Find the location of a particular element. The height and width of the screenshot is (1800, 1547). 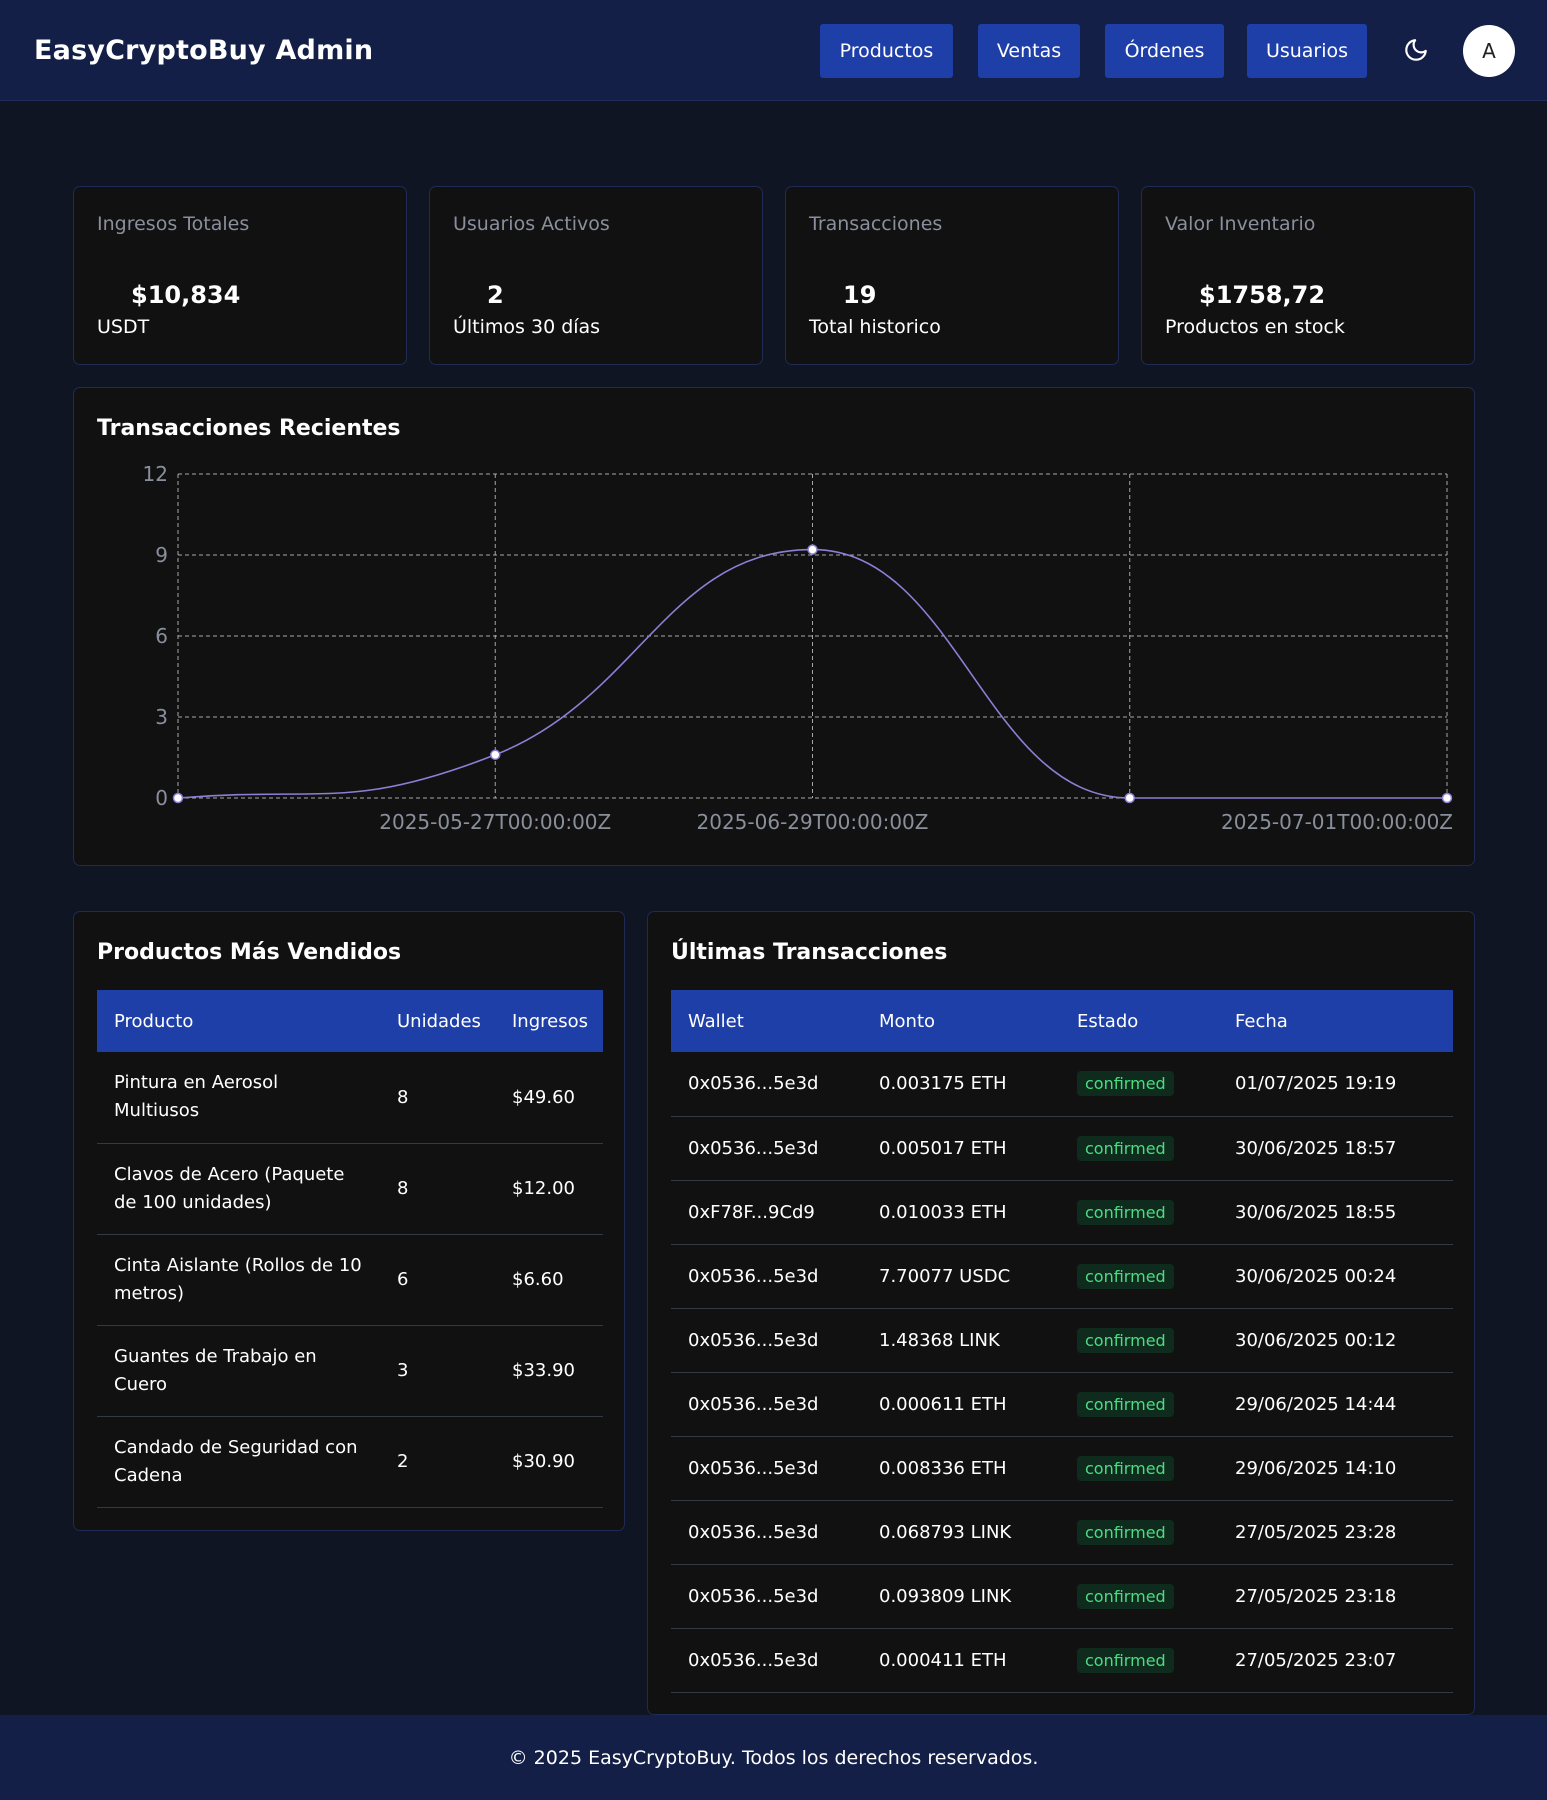

x-tick-label: 2025-06-29T00:00:00Z is located at coordinates (813, 822).